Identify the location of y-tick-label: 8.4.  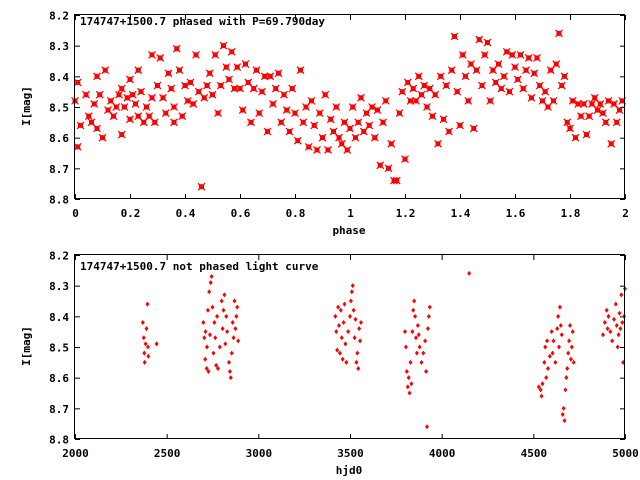
(59, 317).